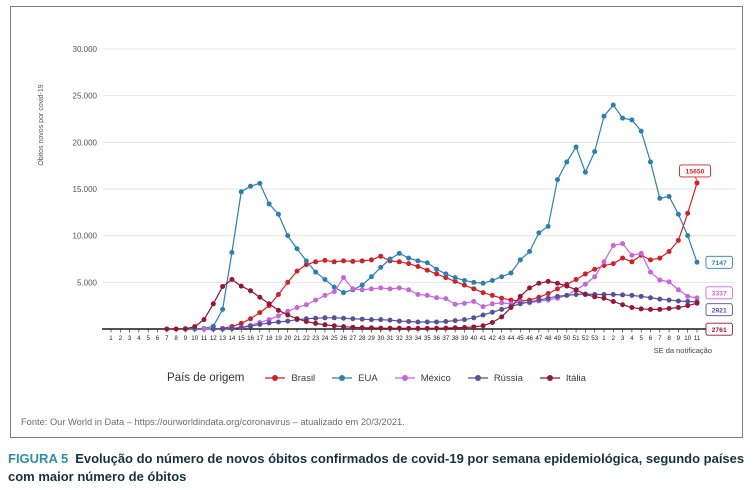 Image resolution: width=754 pixels, height=490 pixels. I want to click on svg-text: 7147, so click(719, 263).